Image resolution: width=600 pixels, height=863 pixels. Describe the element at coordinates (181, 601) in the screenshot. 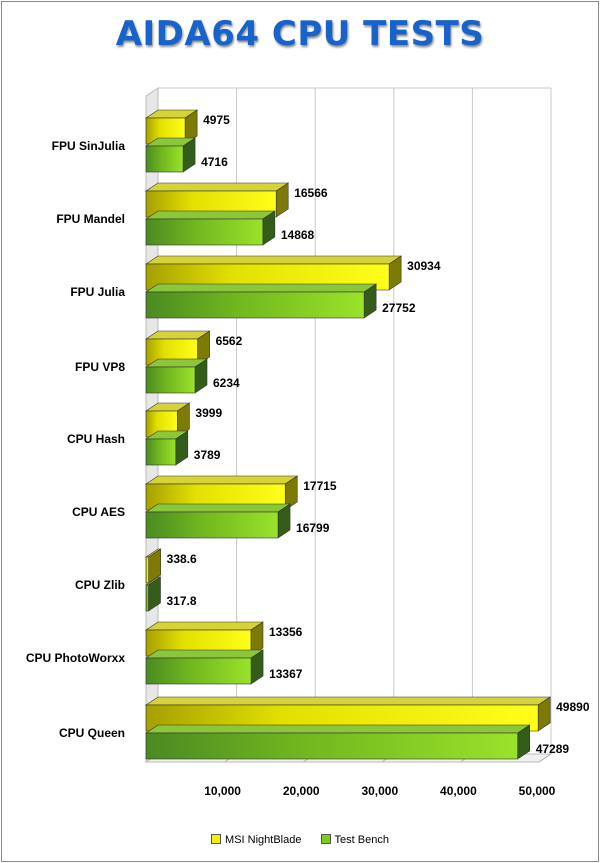

I see `data-label: 317.8` at that location.